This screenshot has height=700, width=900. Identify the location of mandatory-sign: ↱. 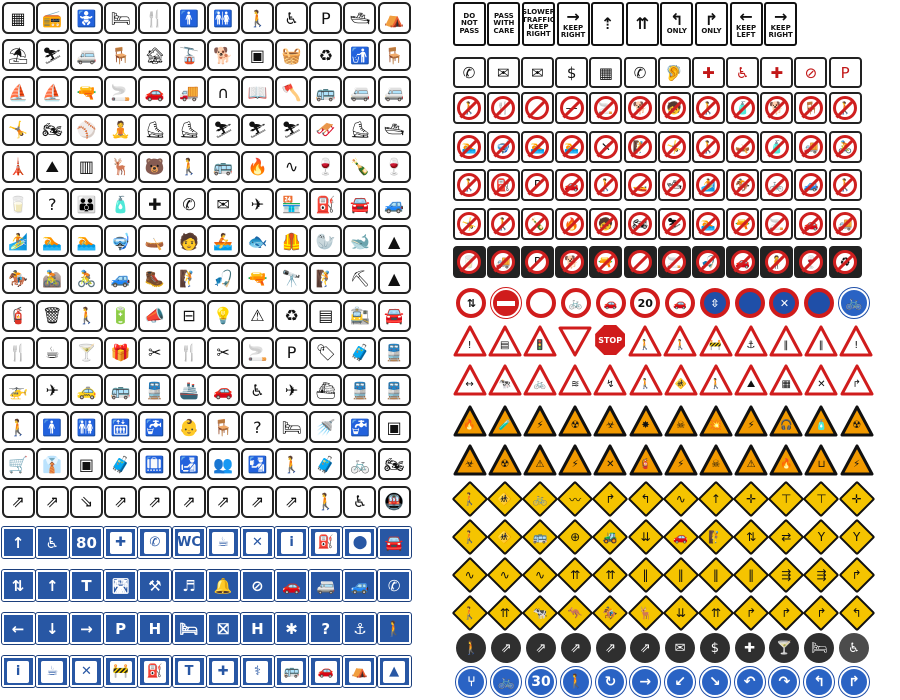
(853, 682).